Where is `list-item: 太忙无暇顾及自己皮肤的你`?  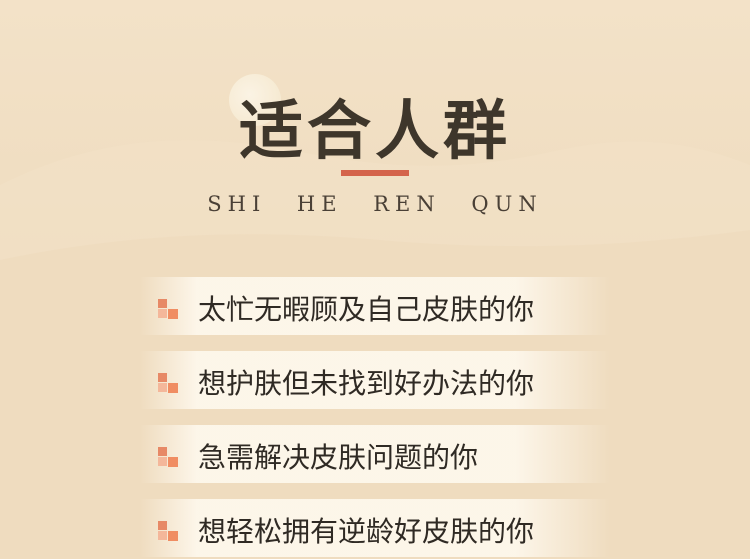 list-item: 太忙无暇顾及自己皮肤的你 is located at coordinates (375, 306).